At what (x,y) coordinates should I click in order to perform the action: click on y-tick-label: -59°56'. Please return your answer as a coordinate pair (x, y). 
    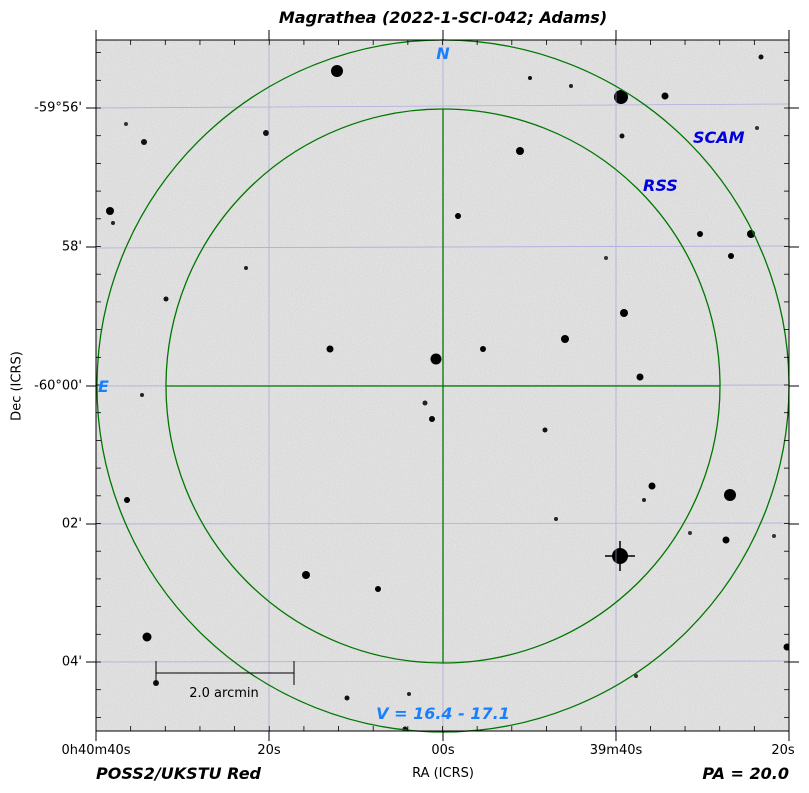
    Looking at the image, I should click on (58, 108).